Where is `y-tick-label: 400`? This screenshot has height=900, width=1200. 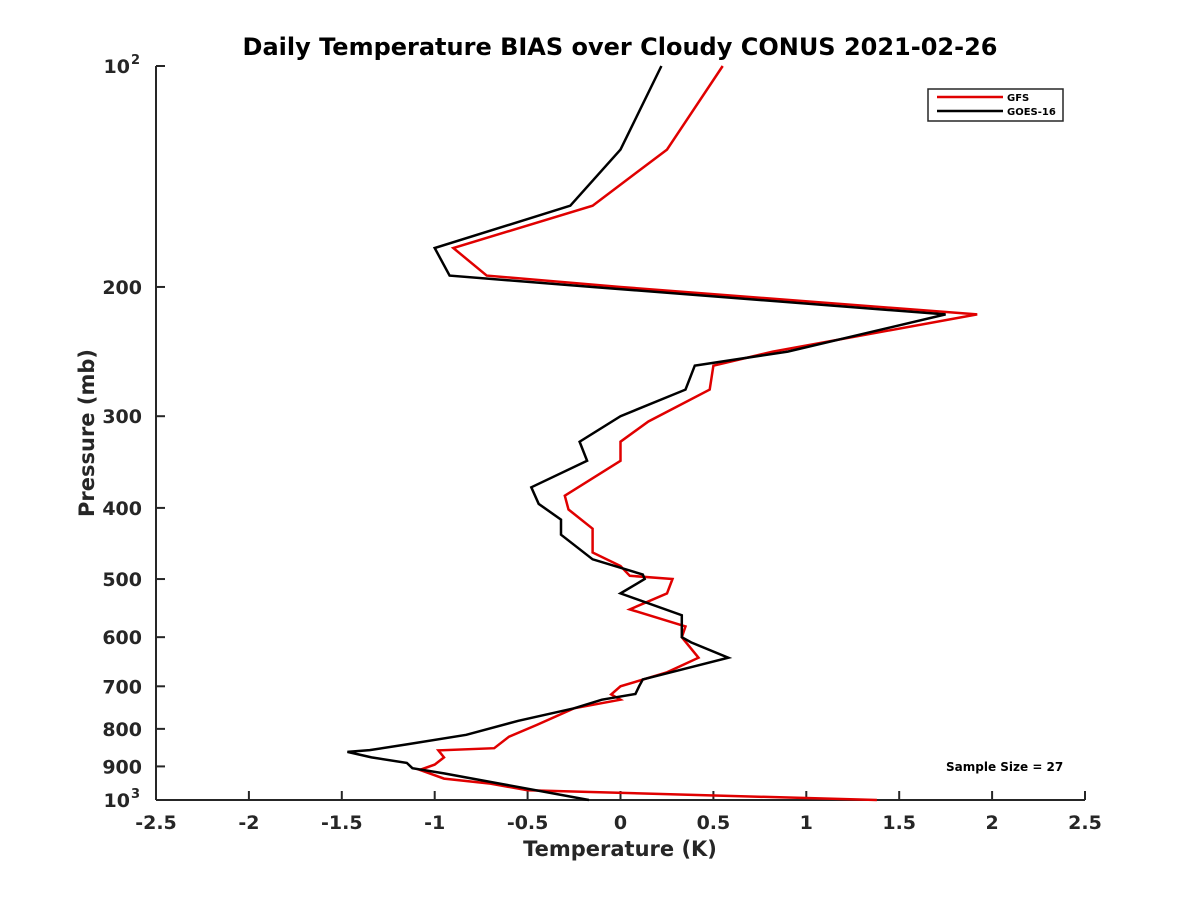 y-tick-label: 400 is located at coordinates (122, 509).